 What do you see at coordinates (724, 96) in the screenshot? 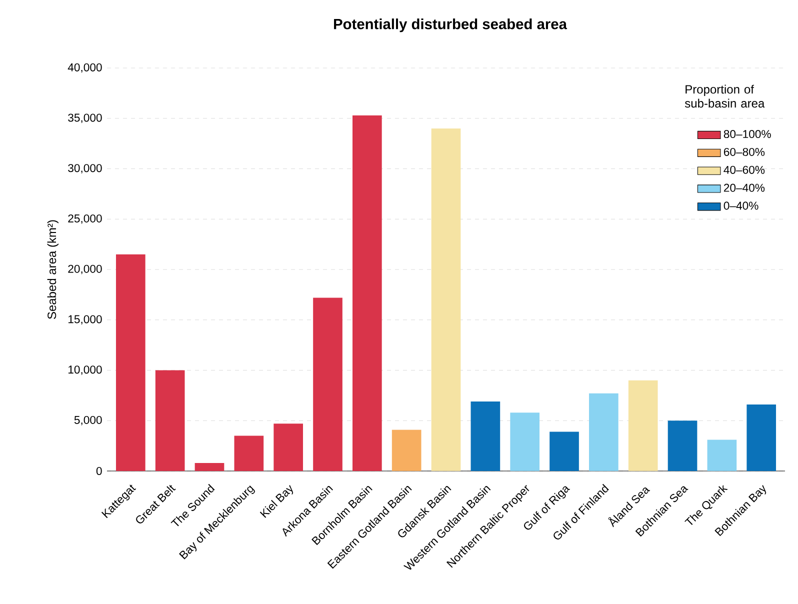
I see `legend-title: Proportion of sub-basin area` at bounding box center [724, 96].